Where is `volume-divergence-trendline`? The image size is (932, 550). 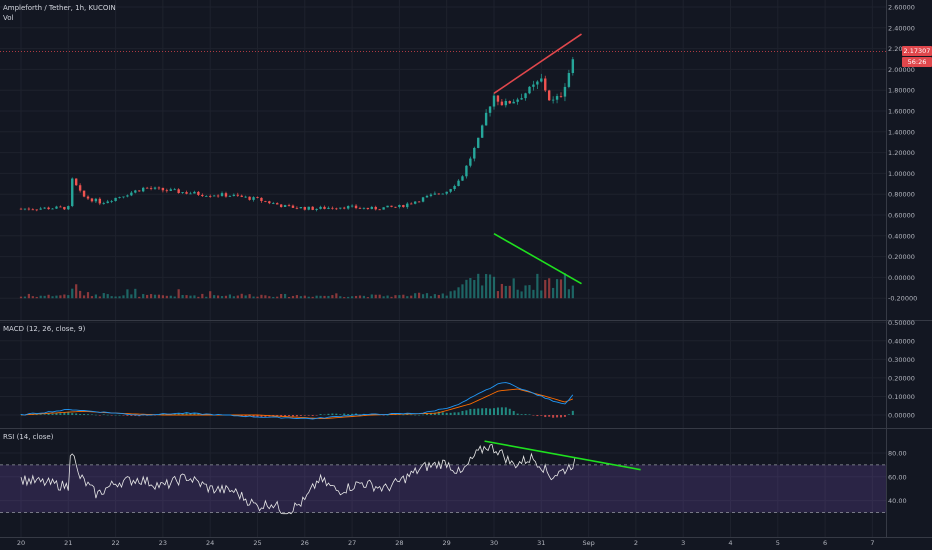
volume-divergence-trendline is located at coordinates (537, 259).